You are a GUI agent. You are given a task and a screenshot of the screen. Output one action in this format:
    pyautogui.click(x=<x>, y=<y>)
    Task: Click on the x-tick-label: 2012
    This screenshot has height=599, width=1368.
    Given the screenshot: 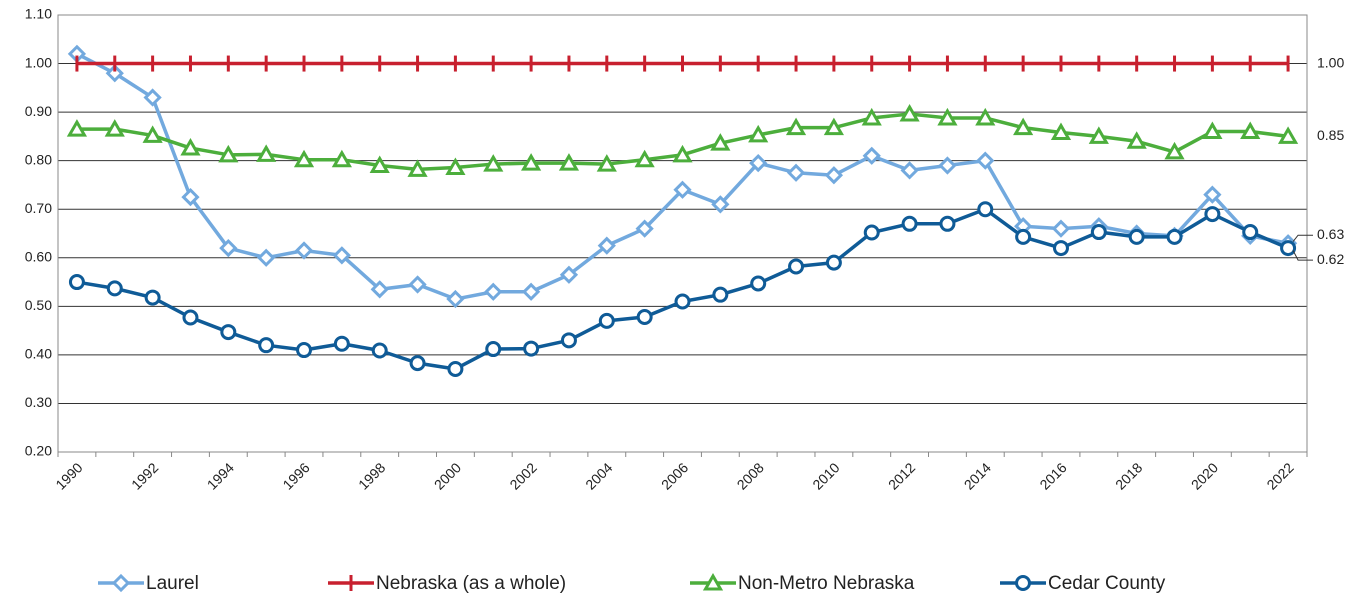 What is the action you would take?
    pyautogui.click(x=901, y=475)
    